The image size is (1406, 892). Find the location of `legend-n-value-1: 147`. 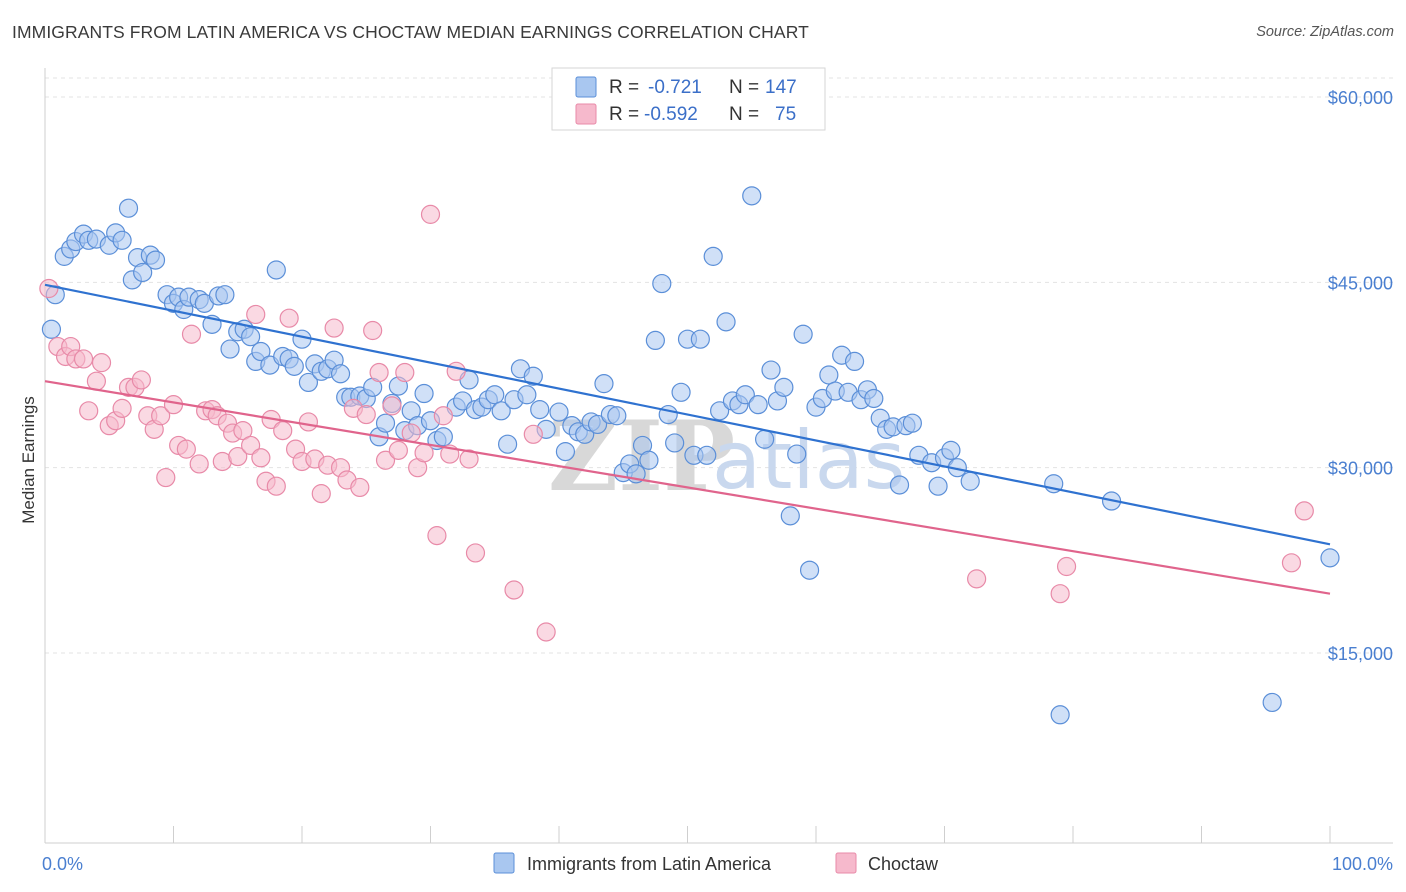

legend-n-value-1: 147 is located at coordinates (781, 87).